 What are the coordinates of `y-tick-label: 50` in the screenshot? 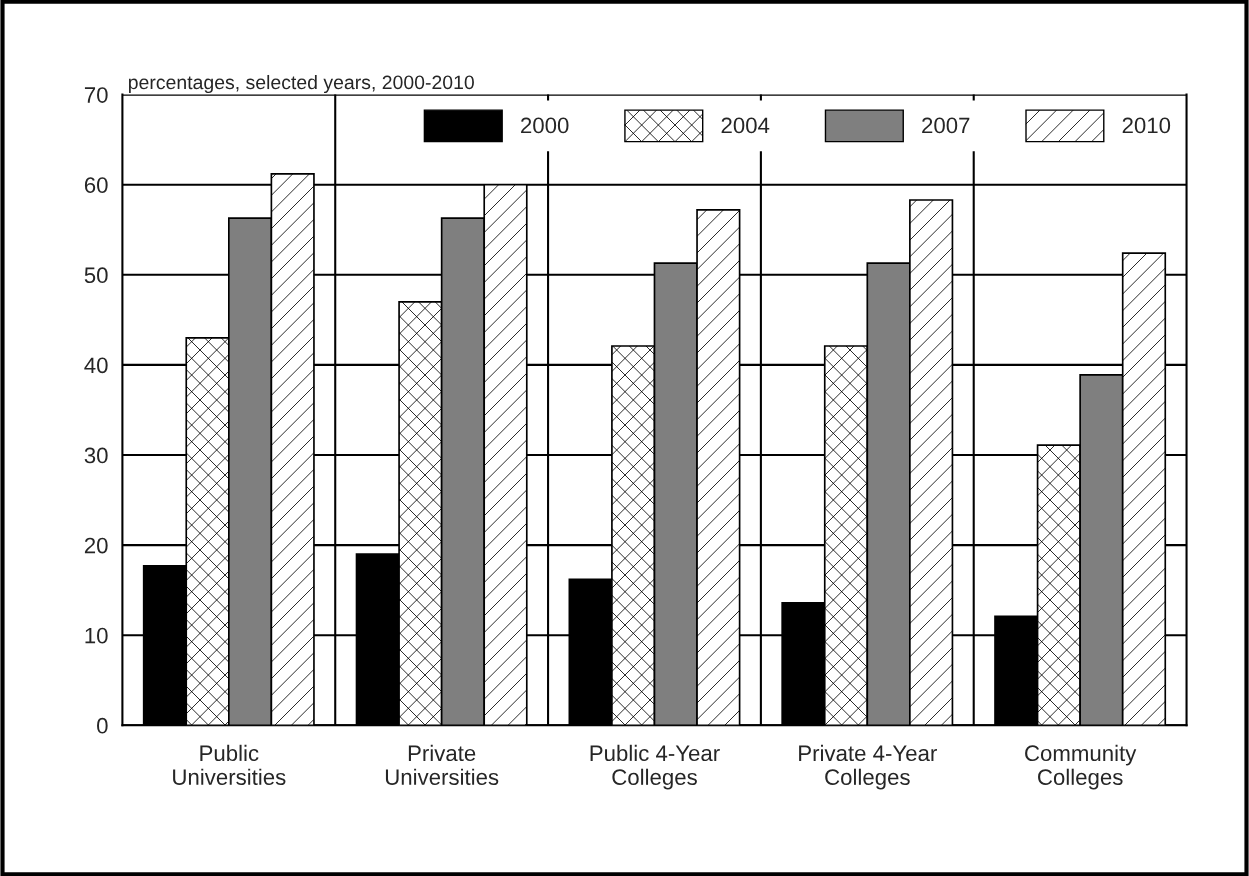 It's located at (96, 275).